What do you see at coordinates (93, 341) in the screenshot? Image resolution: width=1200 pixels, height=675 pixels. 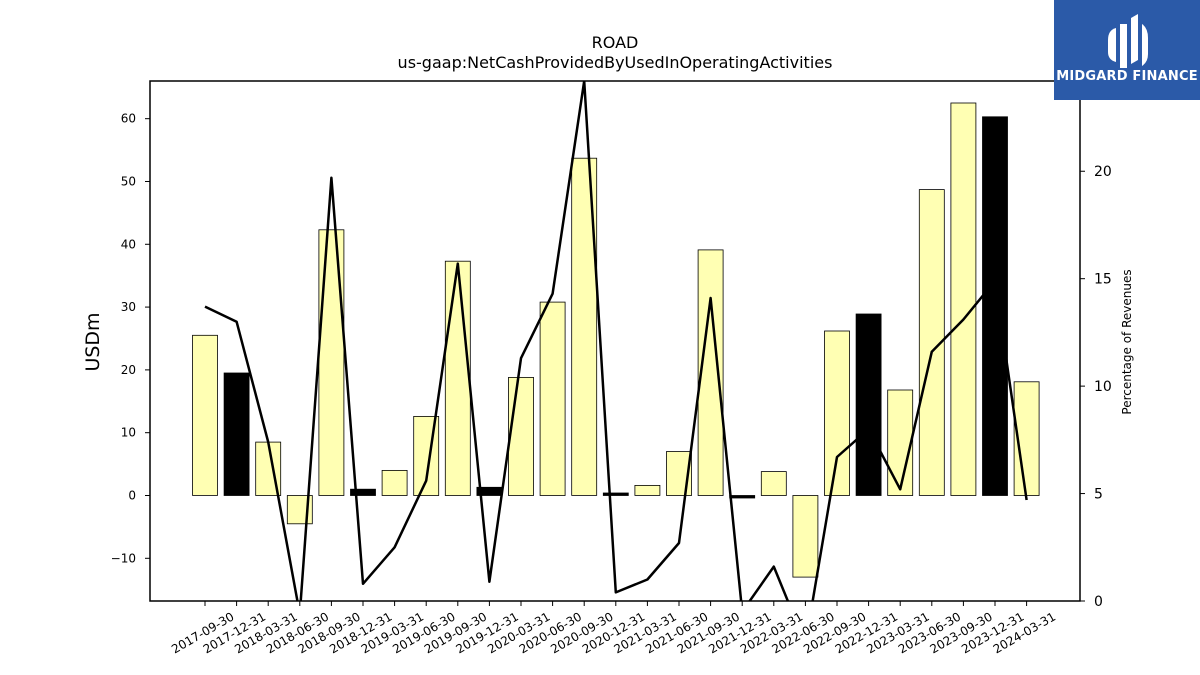 I see `y-axis-label: USDm` at bounding box center [93, 341].